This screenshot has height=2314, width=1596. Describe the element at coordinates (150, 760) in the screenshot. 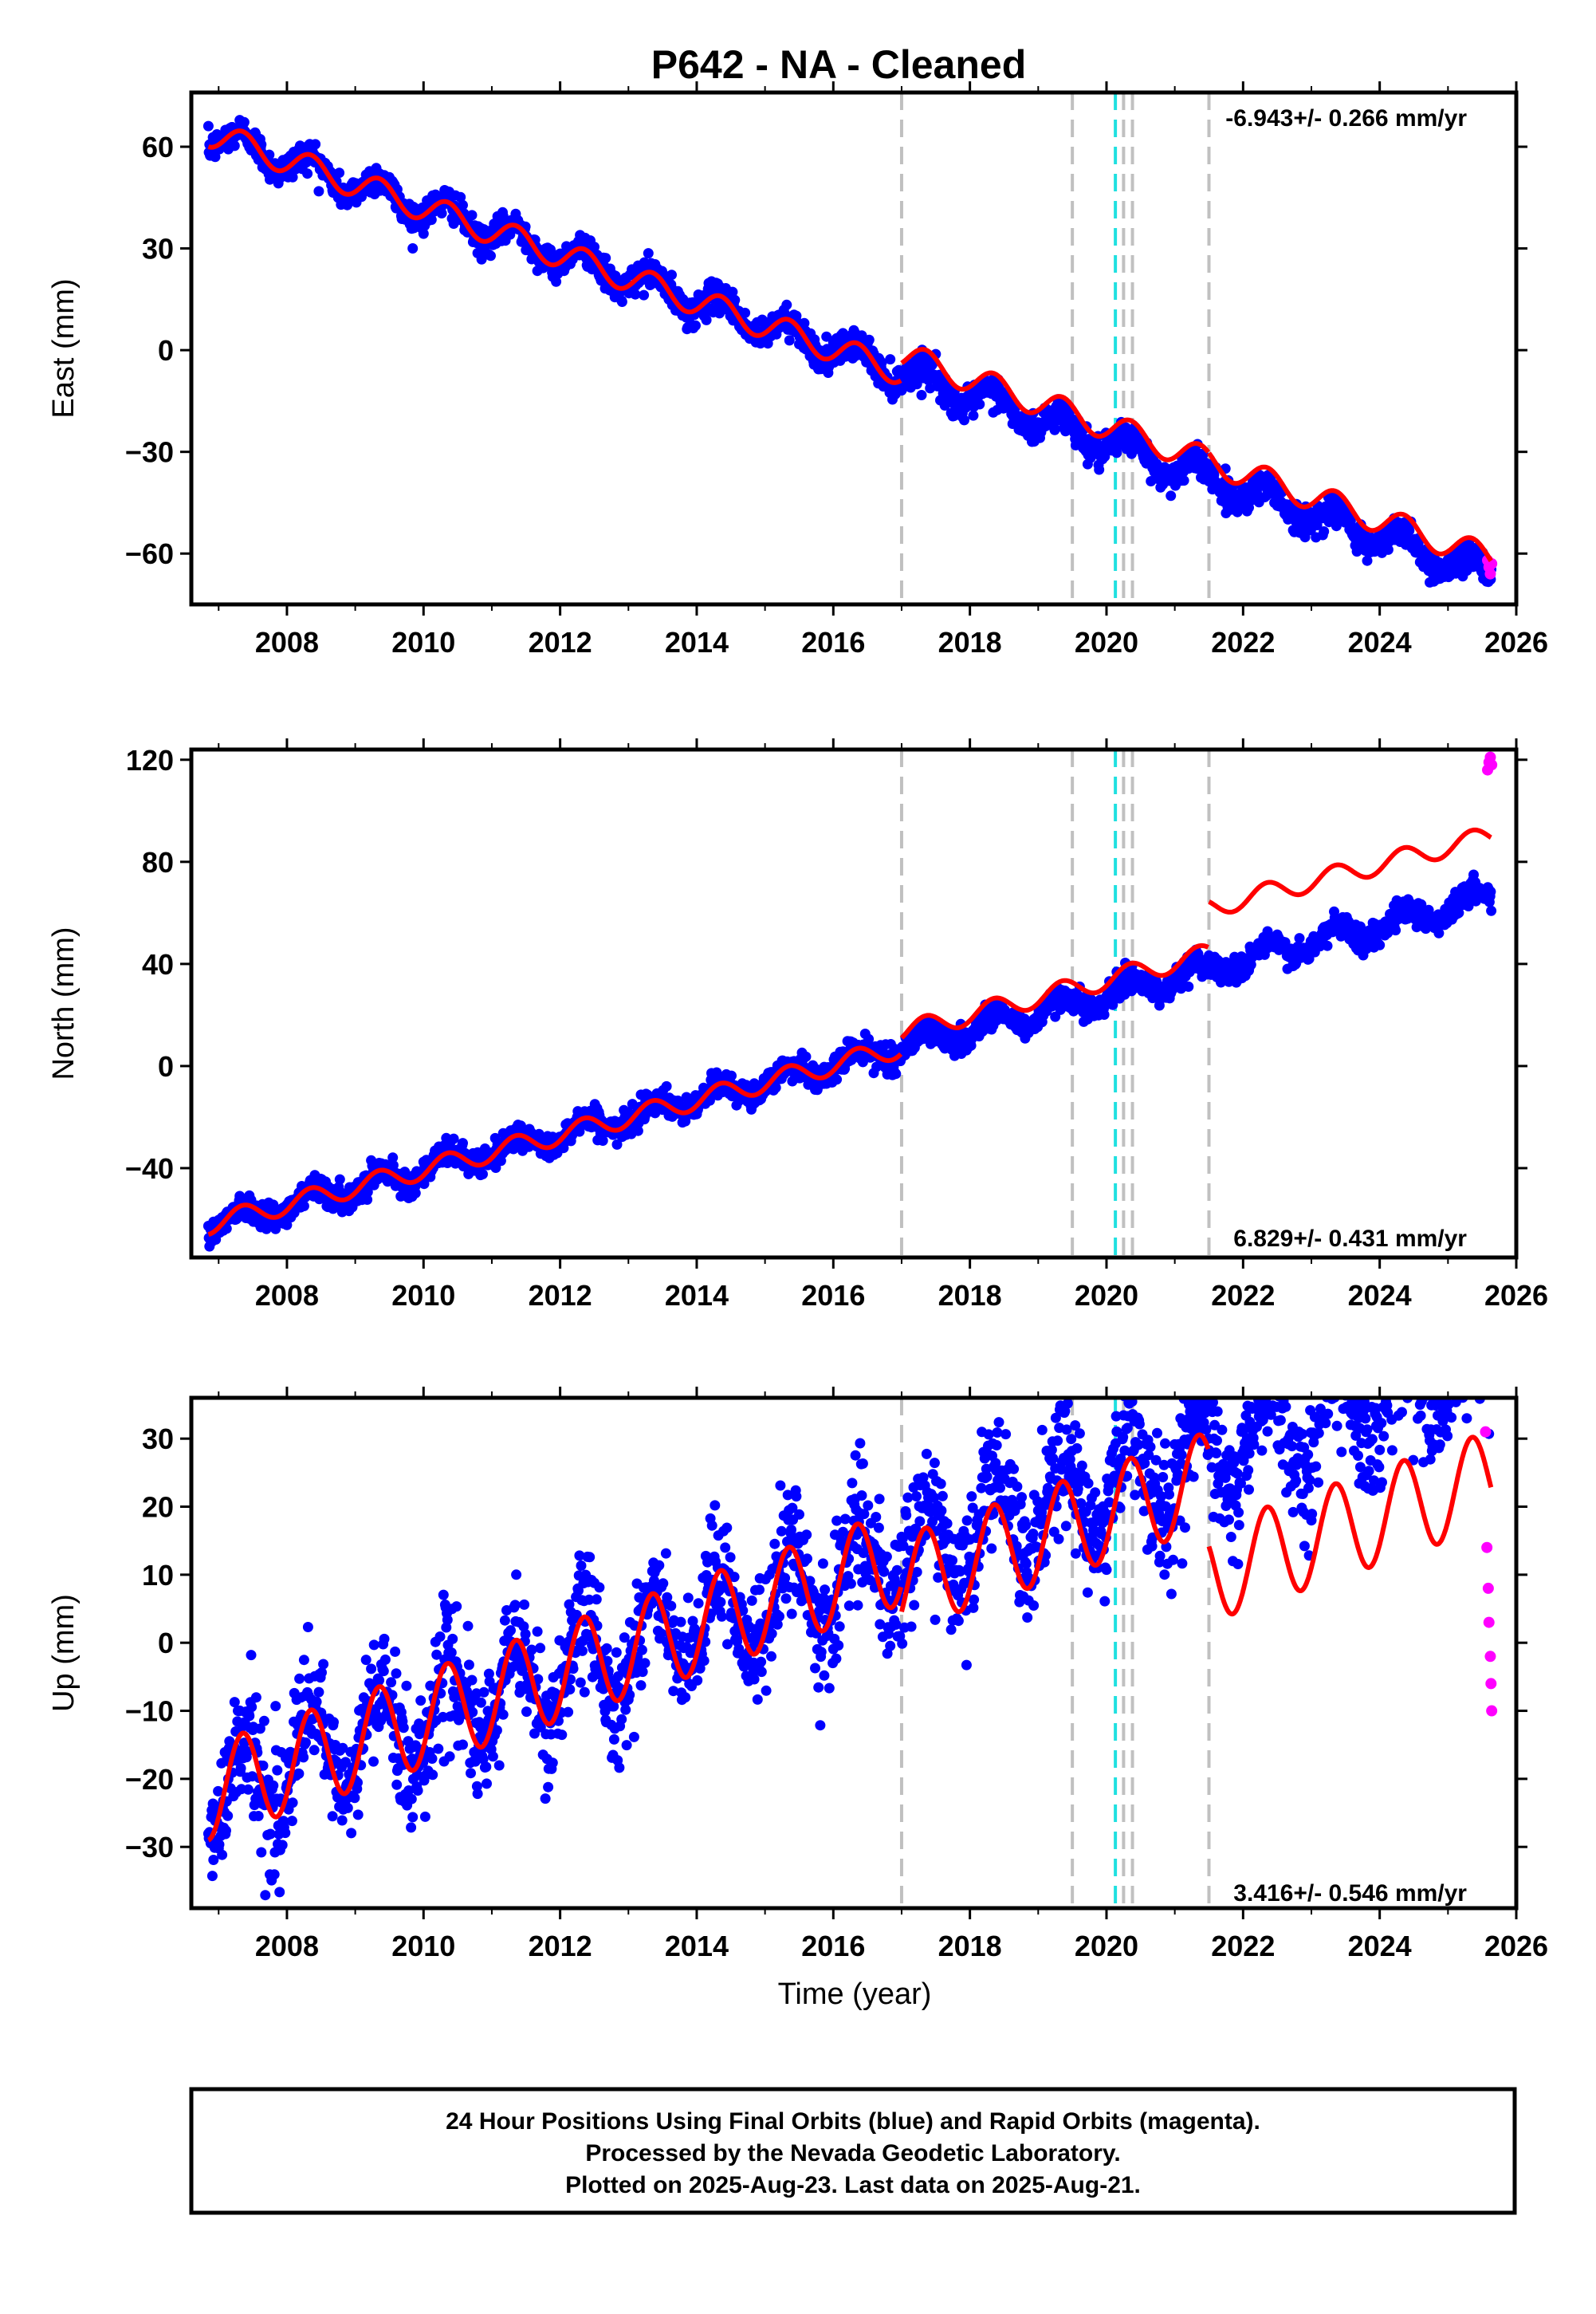

I see `y-tick-label: 120` at that location.